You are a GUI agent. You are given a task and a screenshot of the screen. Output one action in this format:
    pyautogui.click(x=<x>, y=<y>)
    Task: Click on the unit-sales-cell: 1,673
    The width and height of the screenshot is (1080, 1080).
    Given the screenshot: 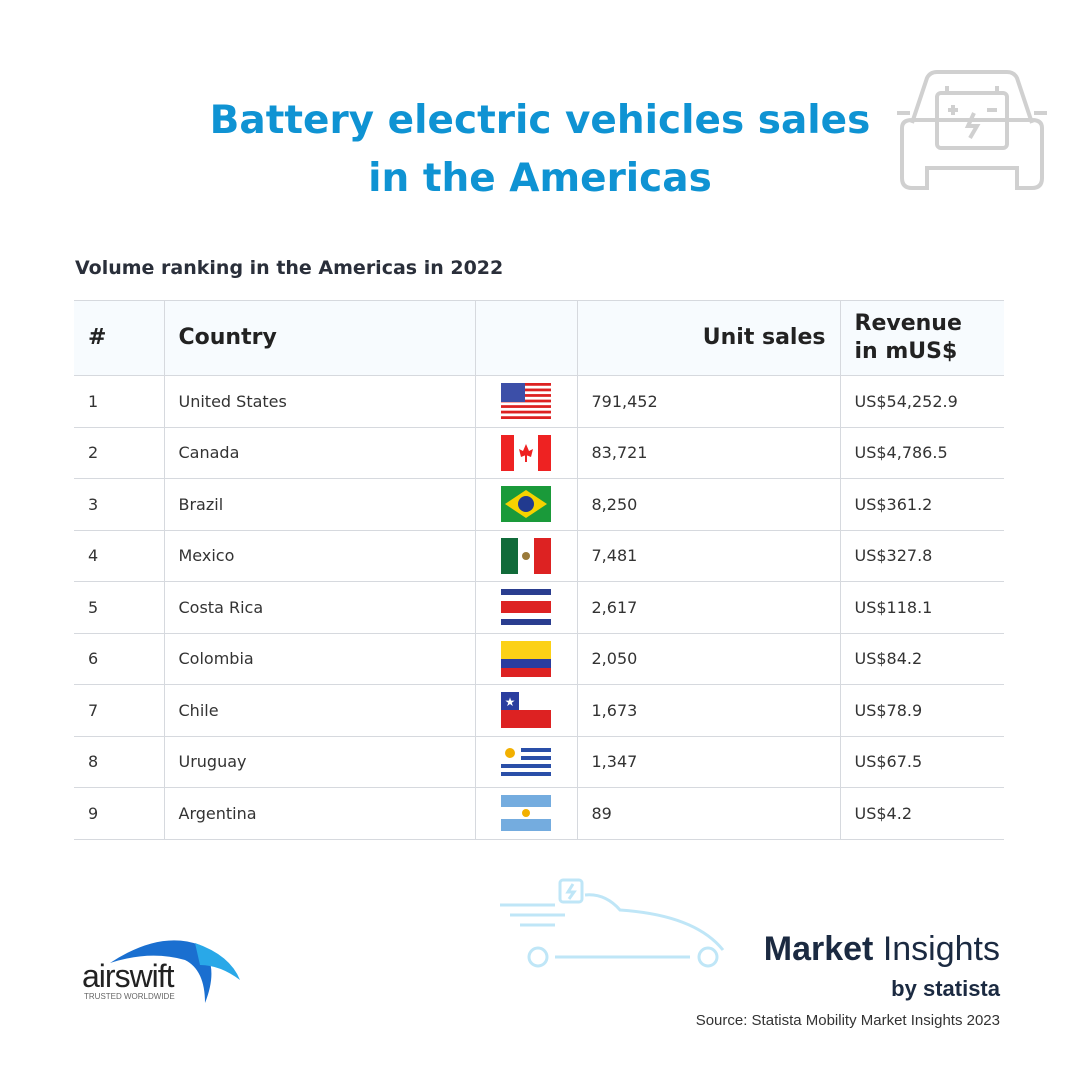 What is the action you would take?
    pyautogui.click(x=708, y=710)
    